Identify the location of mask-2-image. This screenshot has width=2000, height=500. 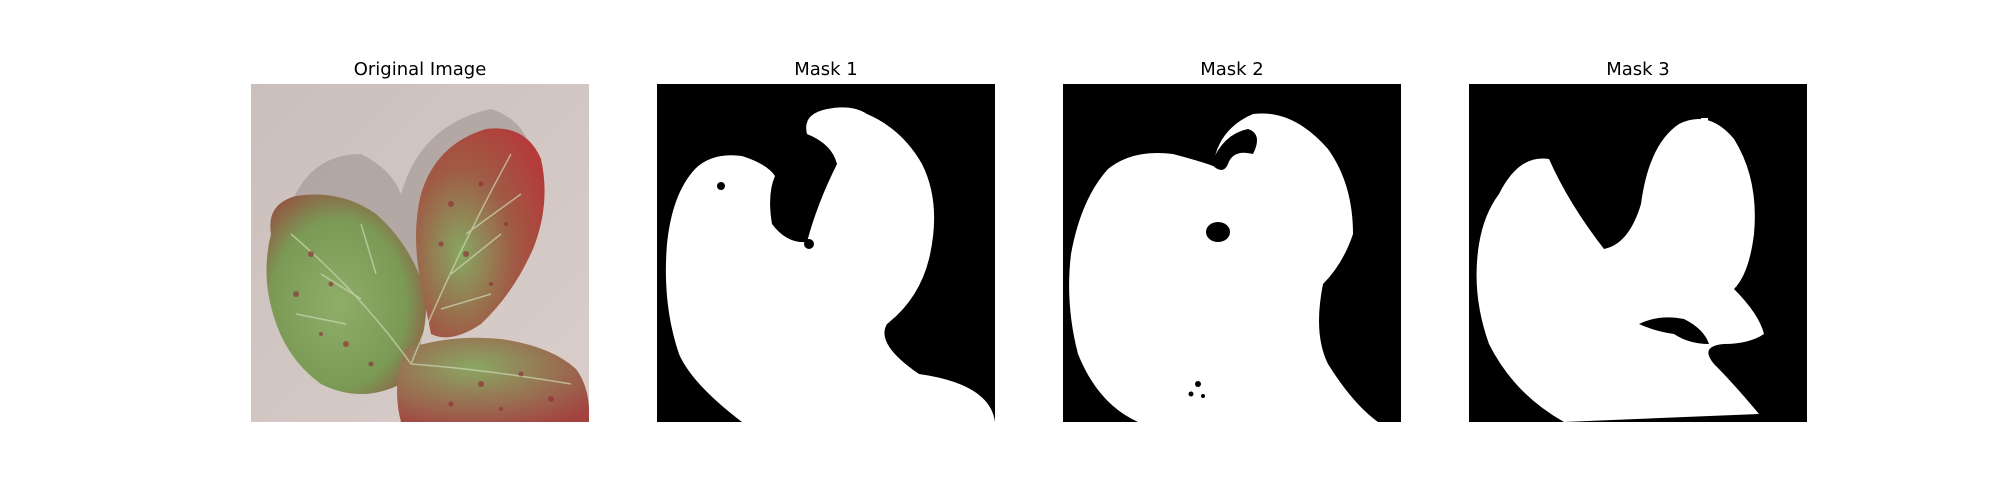
(1232, 253).